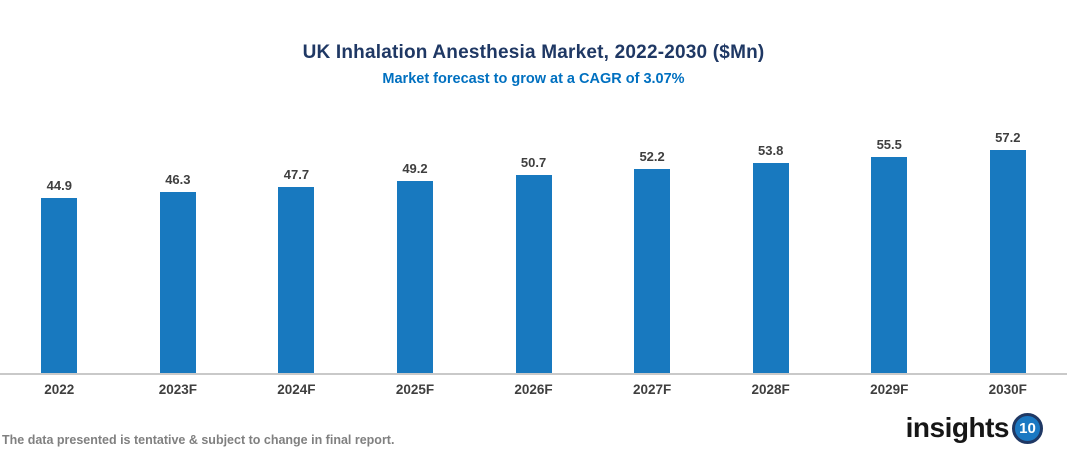 The height and width of the screenshot is (454, 1067). I want to click on bar-value-label: 50.7, so click(533, 163).